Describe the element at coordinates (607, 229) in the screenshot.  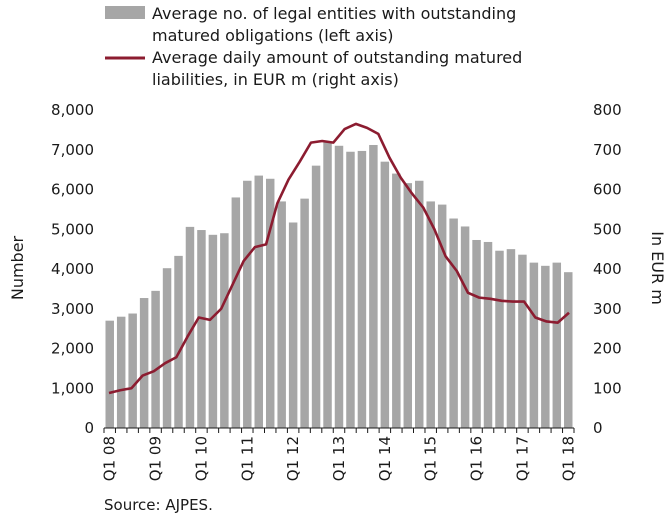
I see `y-right-tick-label: 500` at that location.